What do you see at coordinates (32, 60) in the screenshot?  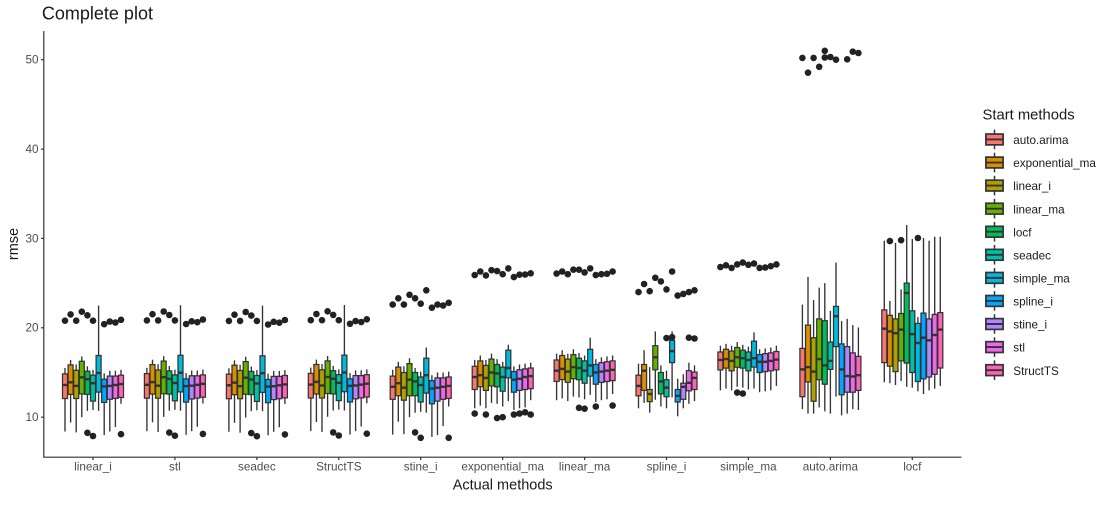 I see `svg-text: 50` at bounding box center [32, 60].